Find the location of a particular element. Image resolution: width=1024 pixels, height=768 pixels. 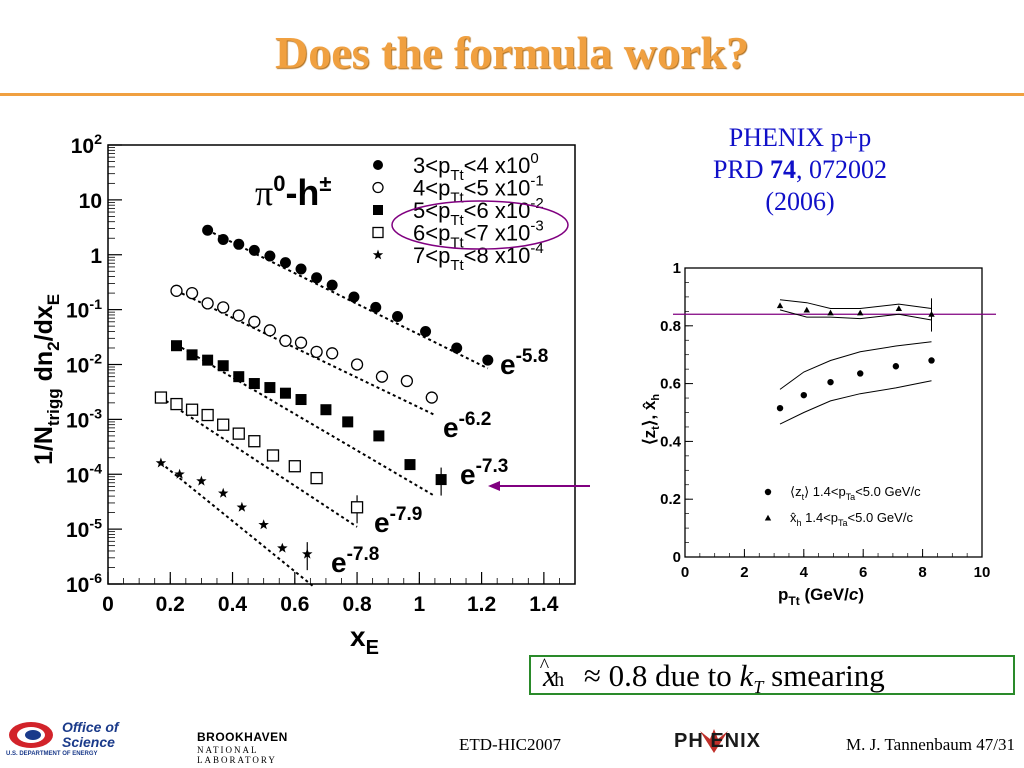

x-tick-label: 0.8 is located at coordinates (357, 604).